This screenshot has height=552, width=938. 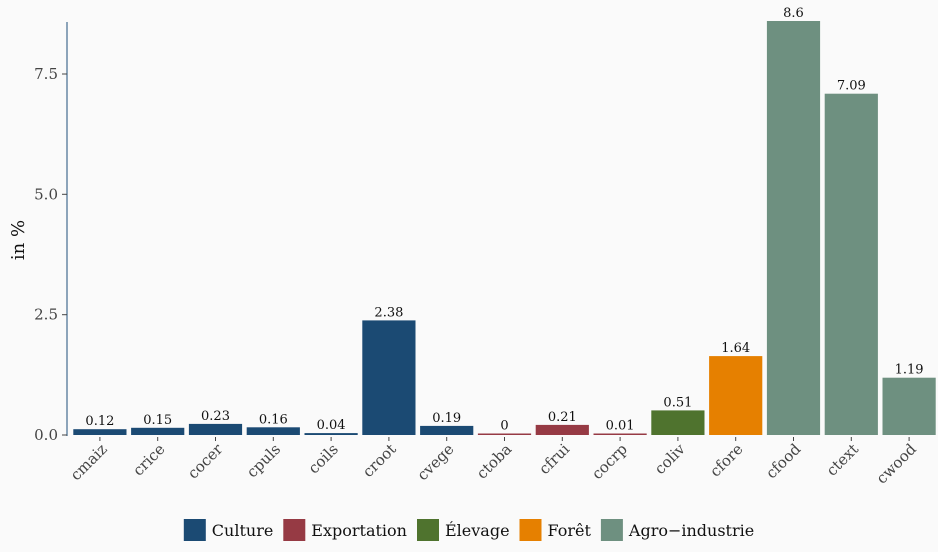 I want to click on x-tick-label-cfore: cfore, so click(x=726, y=460).